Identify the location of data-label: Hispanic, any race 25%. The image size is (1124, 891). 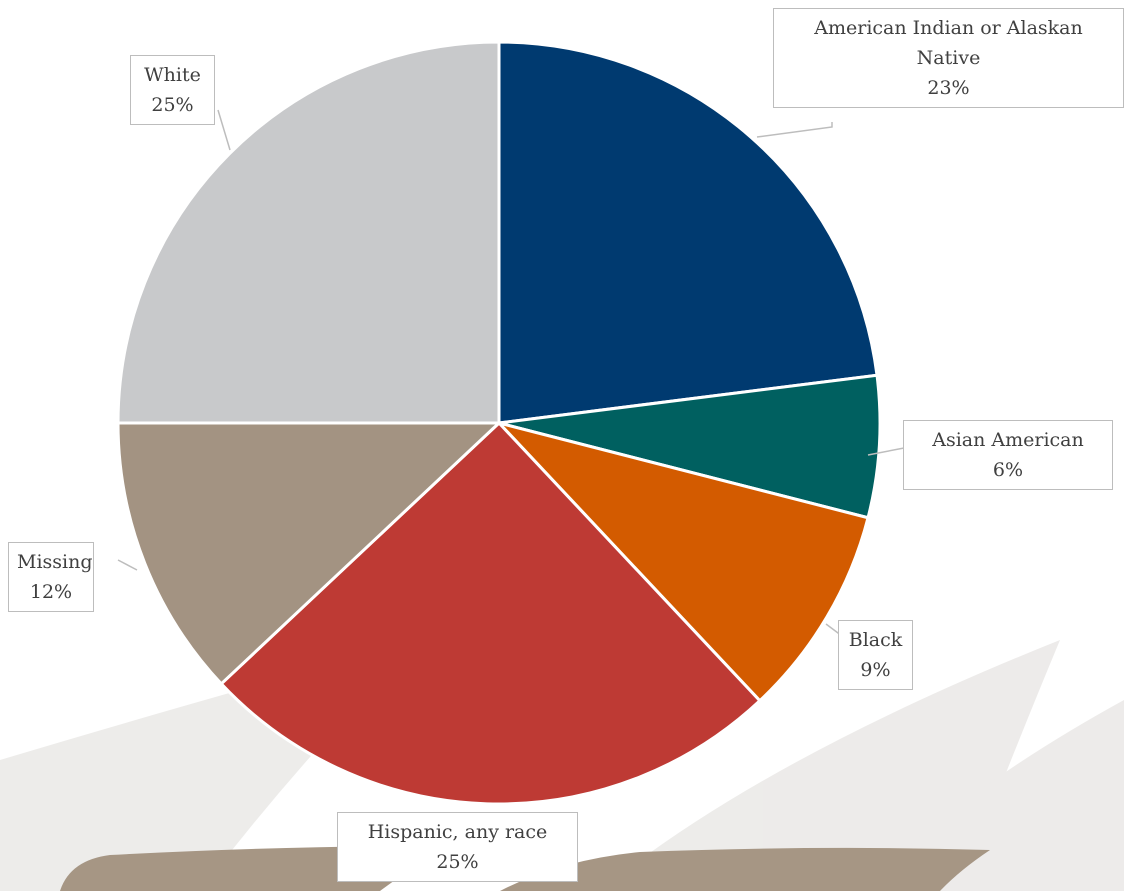
(457, 847).